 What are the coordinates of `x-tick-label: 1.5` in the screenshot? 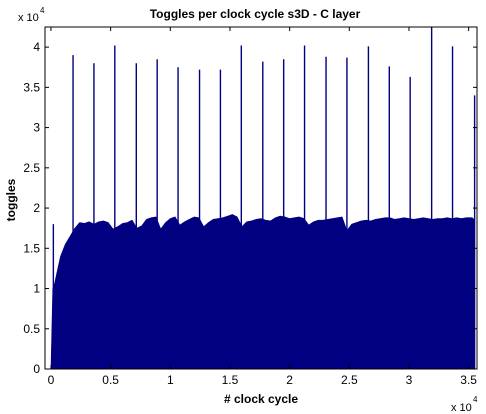 It's located at (230, 380).